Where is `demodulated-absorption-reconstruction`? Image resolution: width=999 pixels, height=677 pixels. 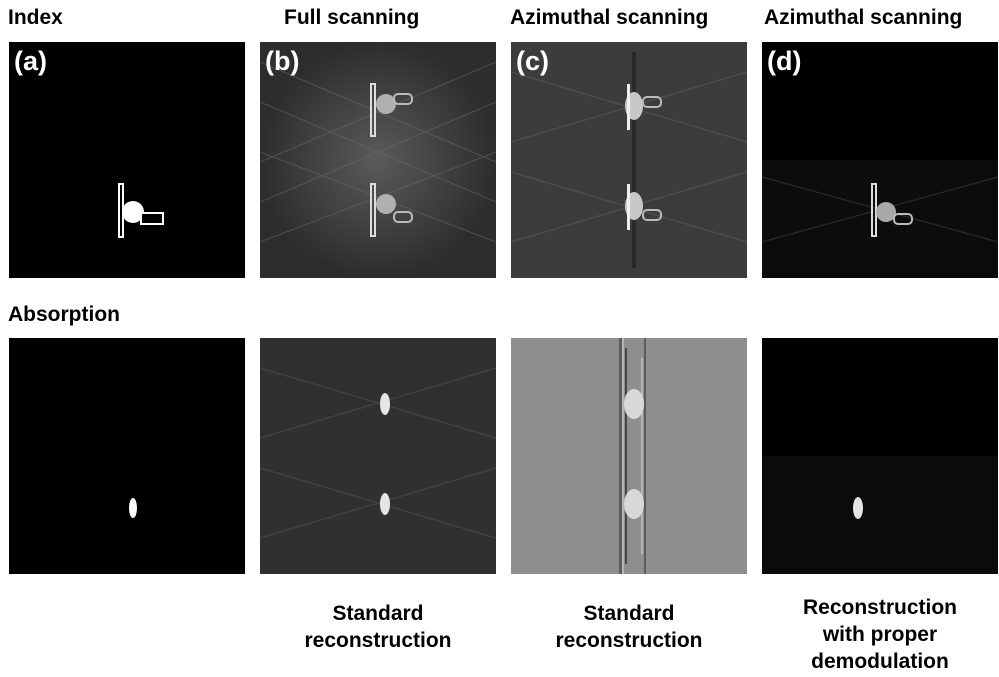 demodulated-absorption-reconstruction is located at coordinates (880, 456).